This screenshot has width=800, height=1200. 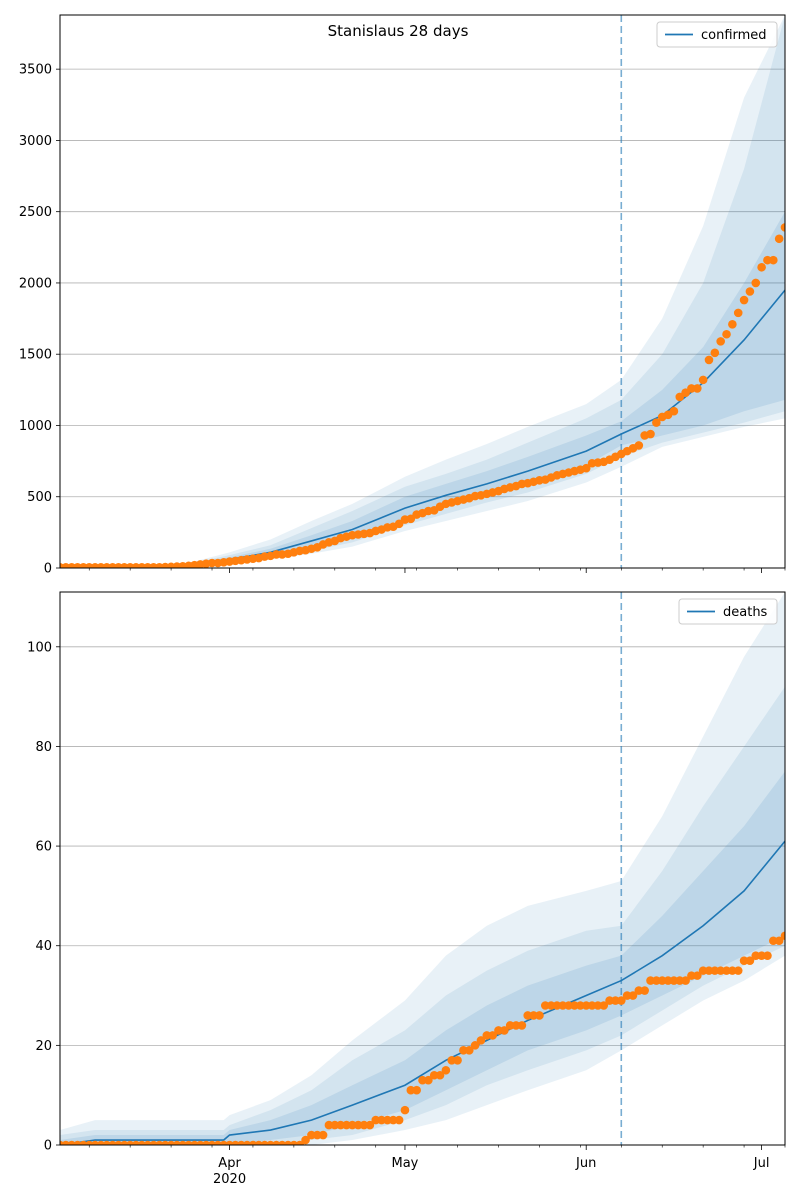 What do you see at coordinates (39, 647) in the screenshot?
I see `y-tick-label: 100` at bounding box center [39, 647].